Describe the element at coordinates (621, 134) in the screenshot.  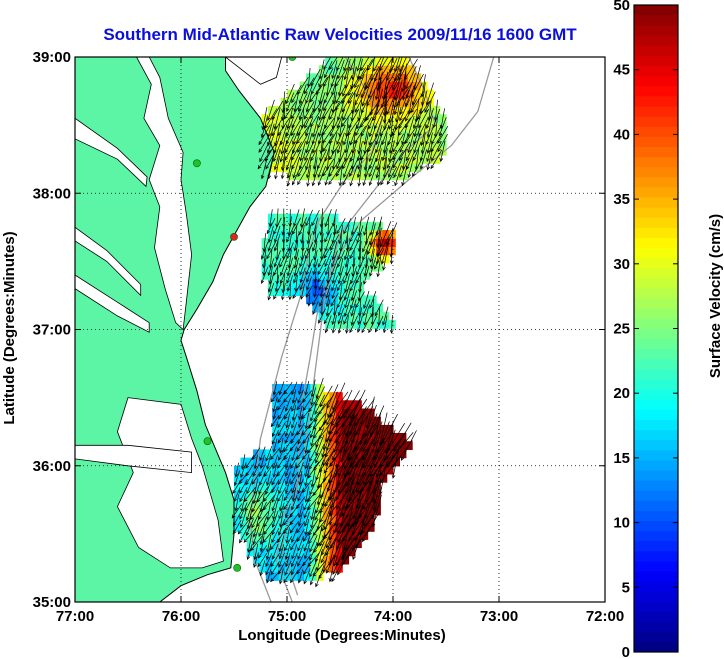
I see `colorbar-tick-label: 40` at that location.